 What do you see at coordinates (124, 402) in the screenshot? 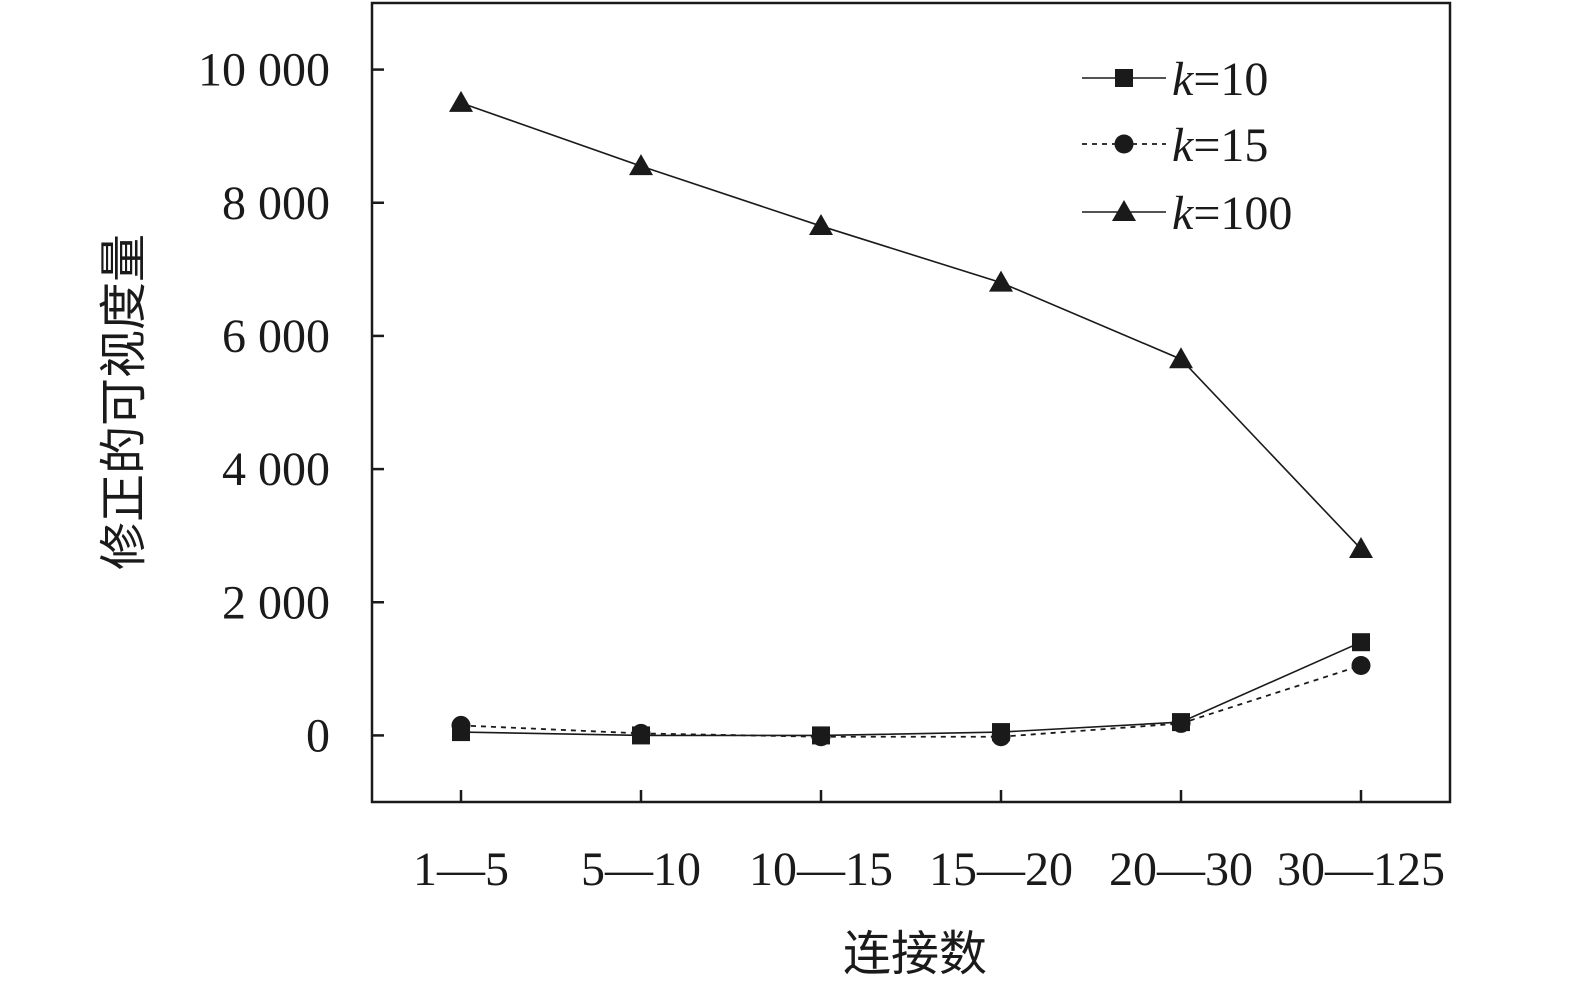
I see `y-axis-title: 修正的可视度量` at bounding box center [124, 402].